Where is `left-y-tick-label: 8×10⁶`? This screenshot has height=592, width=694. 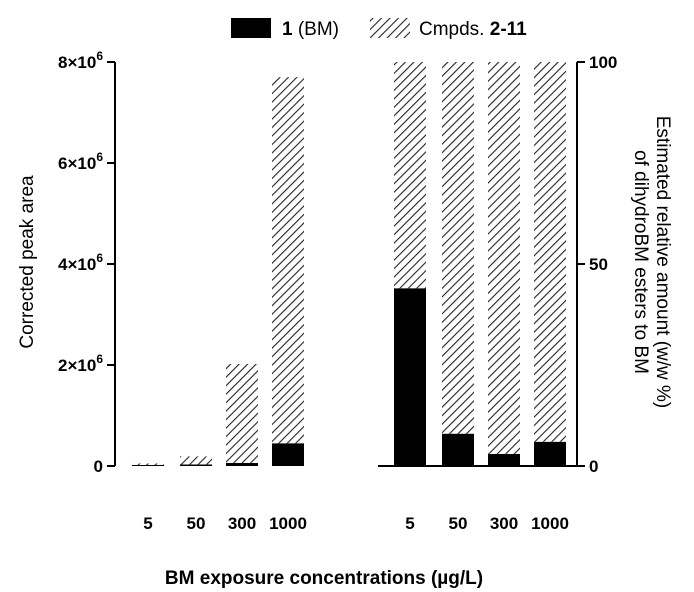 left-y-tick-label: 8×10⁶ is located at coordinates (80, 60).